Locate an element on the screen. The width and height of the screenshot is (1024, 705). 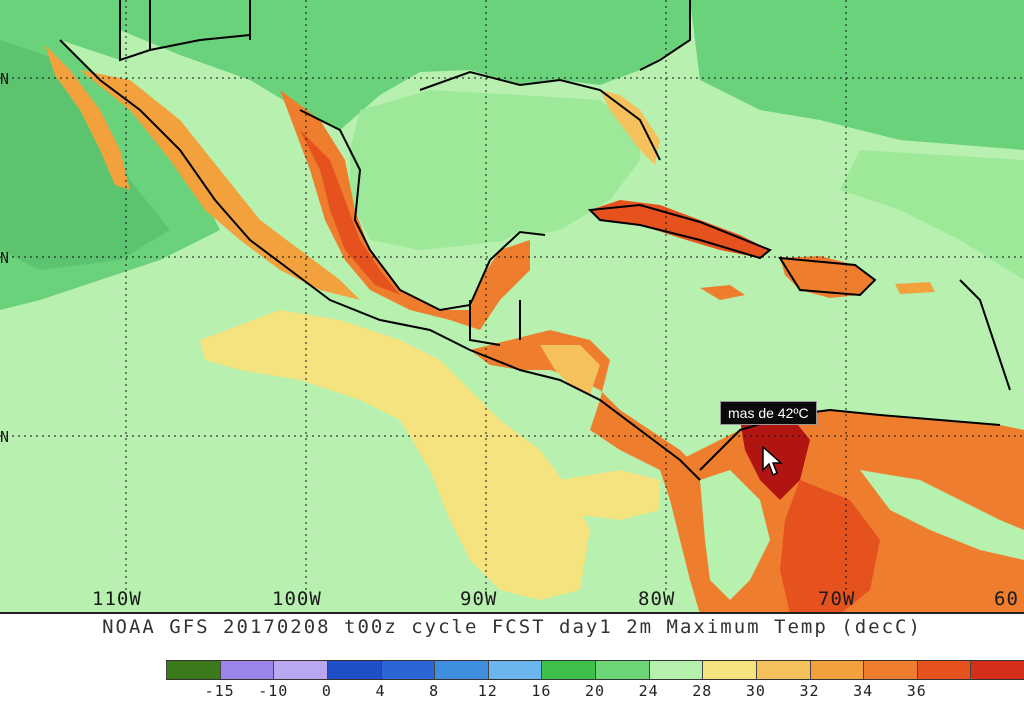
honduras-nicaragua is located at coordinates (570, 370).